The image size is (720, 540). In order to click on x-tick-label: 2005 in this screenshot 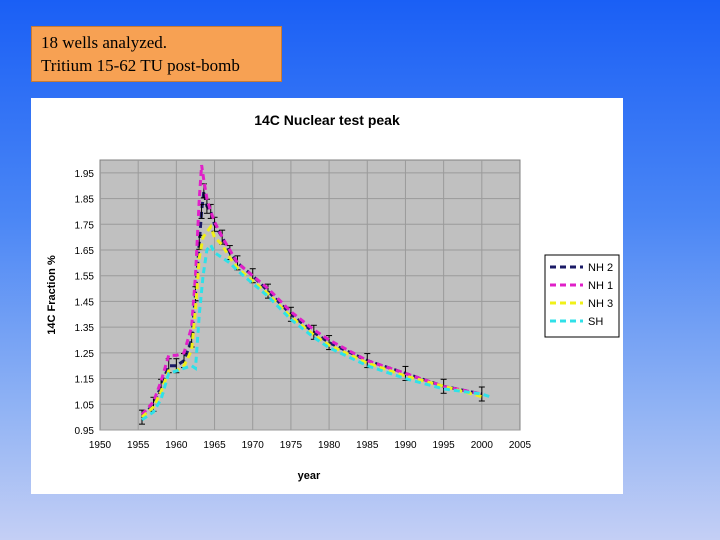, I will do `click(520, 445)`.